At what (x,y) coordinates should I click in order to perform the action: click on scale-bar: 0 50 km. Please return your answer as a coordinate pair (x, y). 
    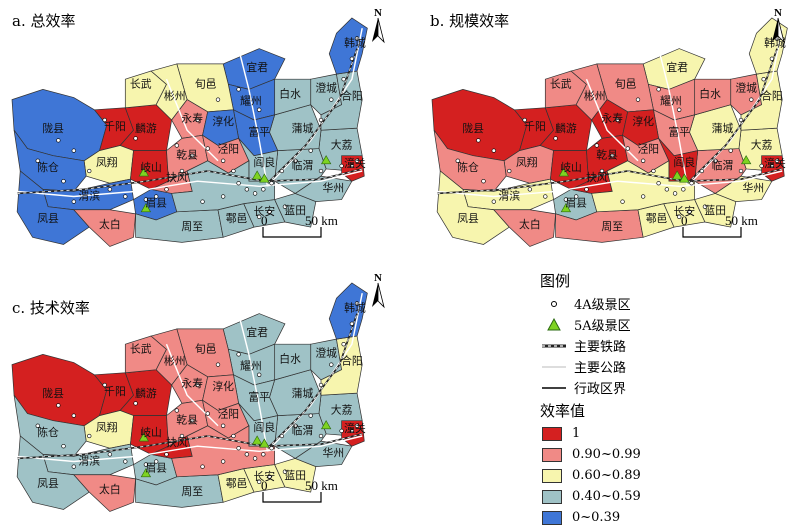
    Looking at the image, I should click on (299, 490).